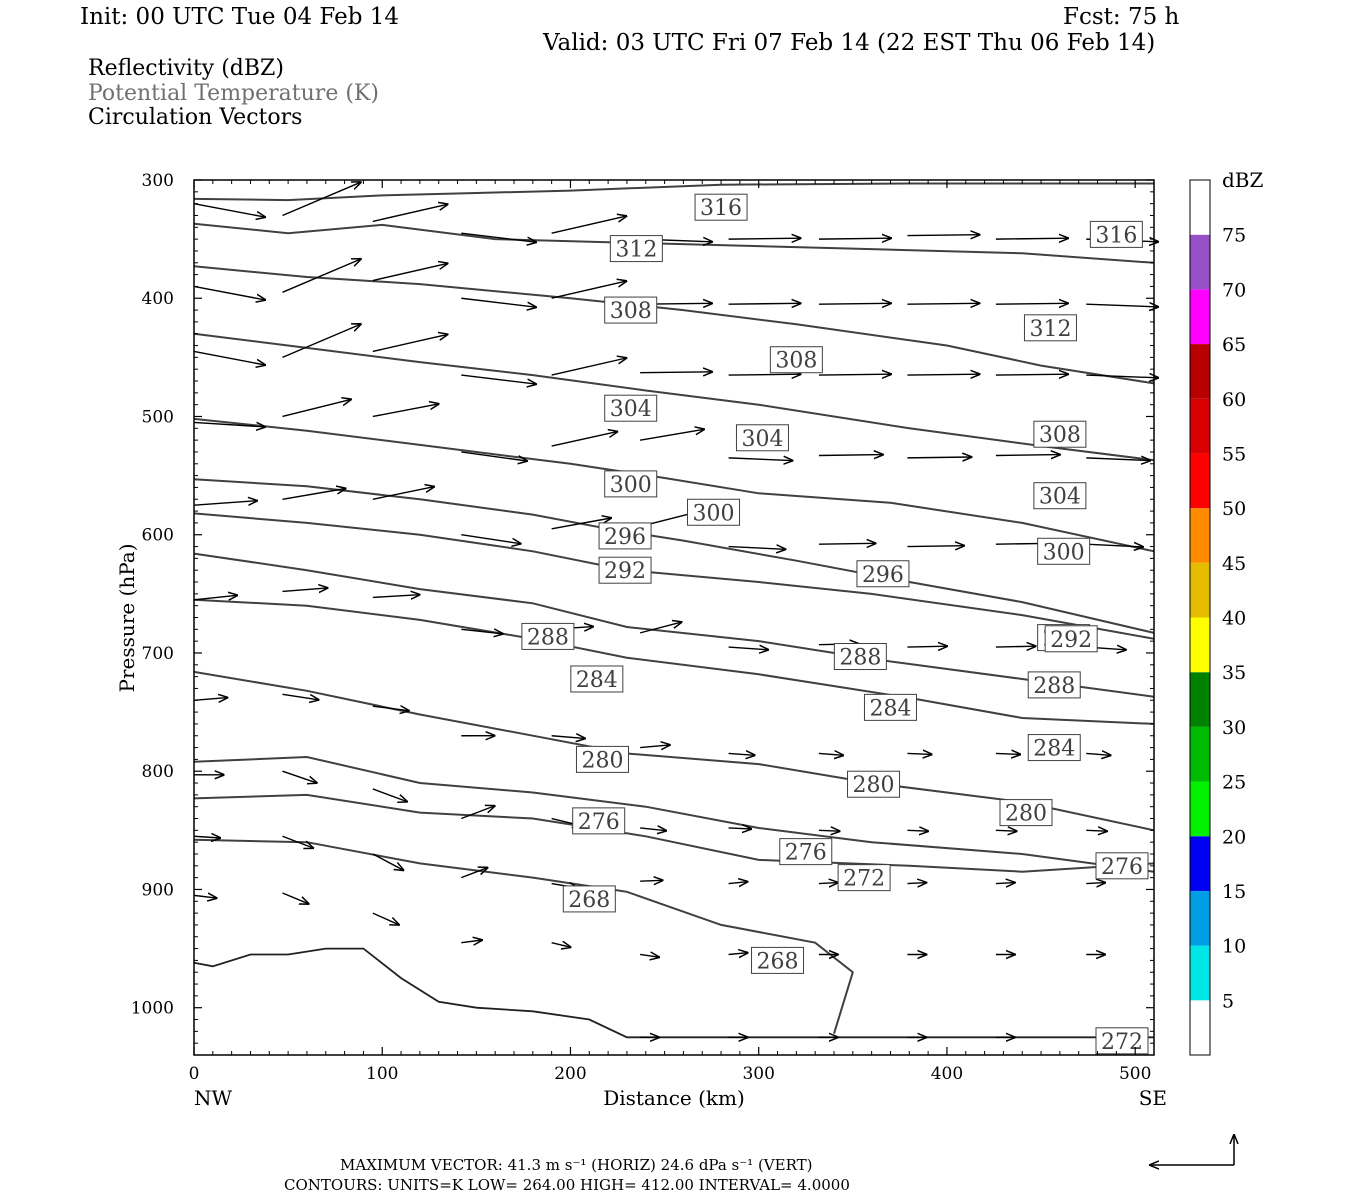 This screenshot has height=1200, width=1350. What do you see at coordinates (1234, 892) in the screenshot?
I see `colorbar-tick-label: 15` at bounding box center [1234, 892].